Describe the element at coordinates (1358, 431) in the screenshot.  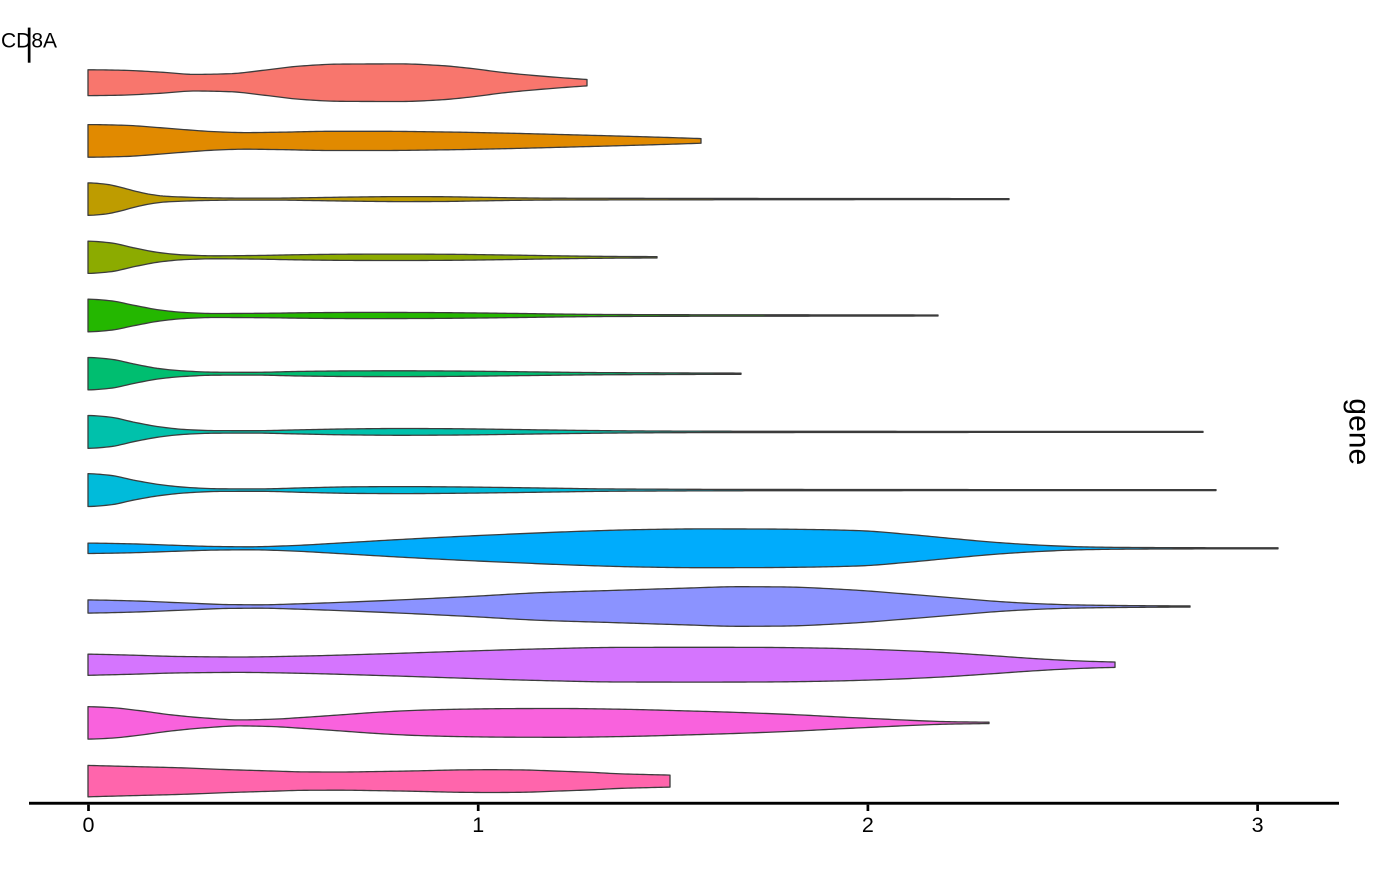
I see `svg-text: gene` at that location.